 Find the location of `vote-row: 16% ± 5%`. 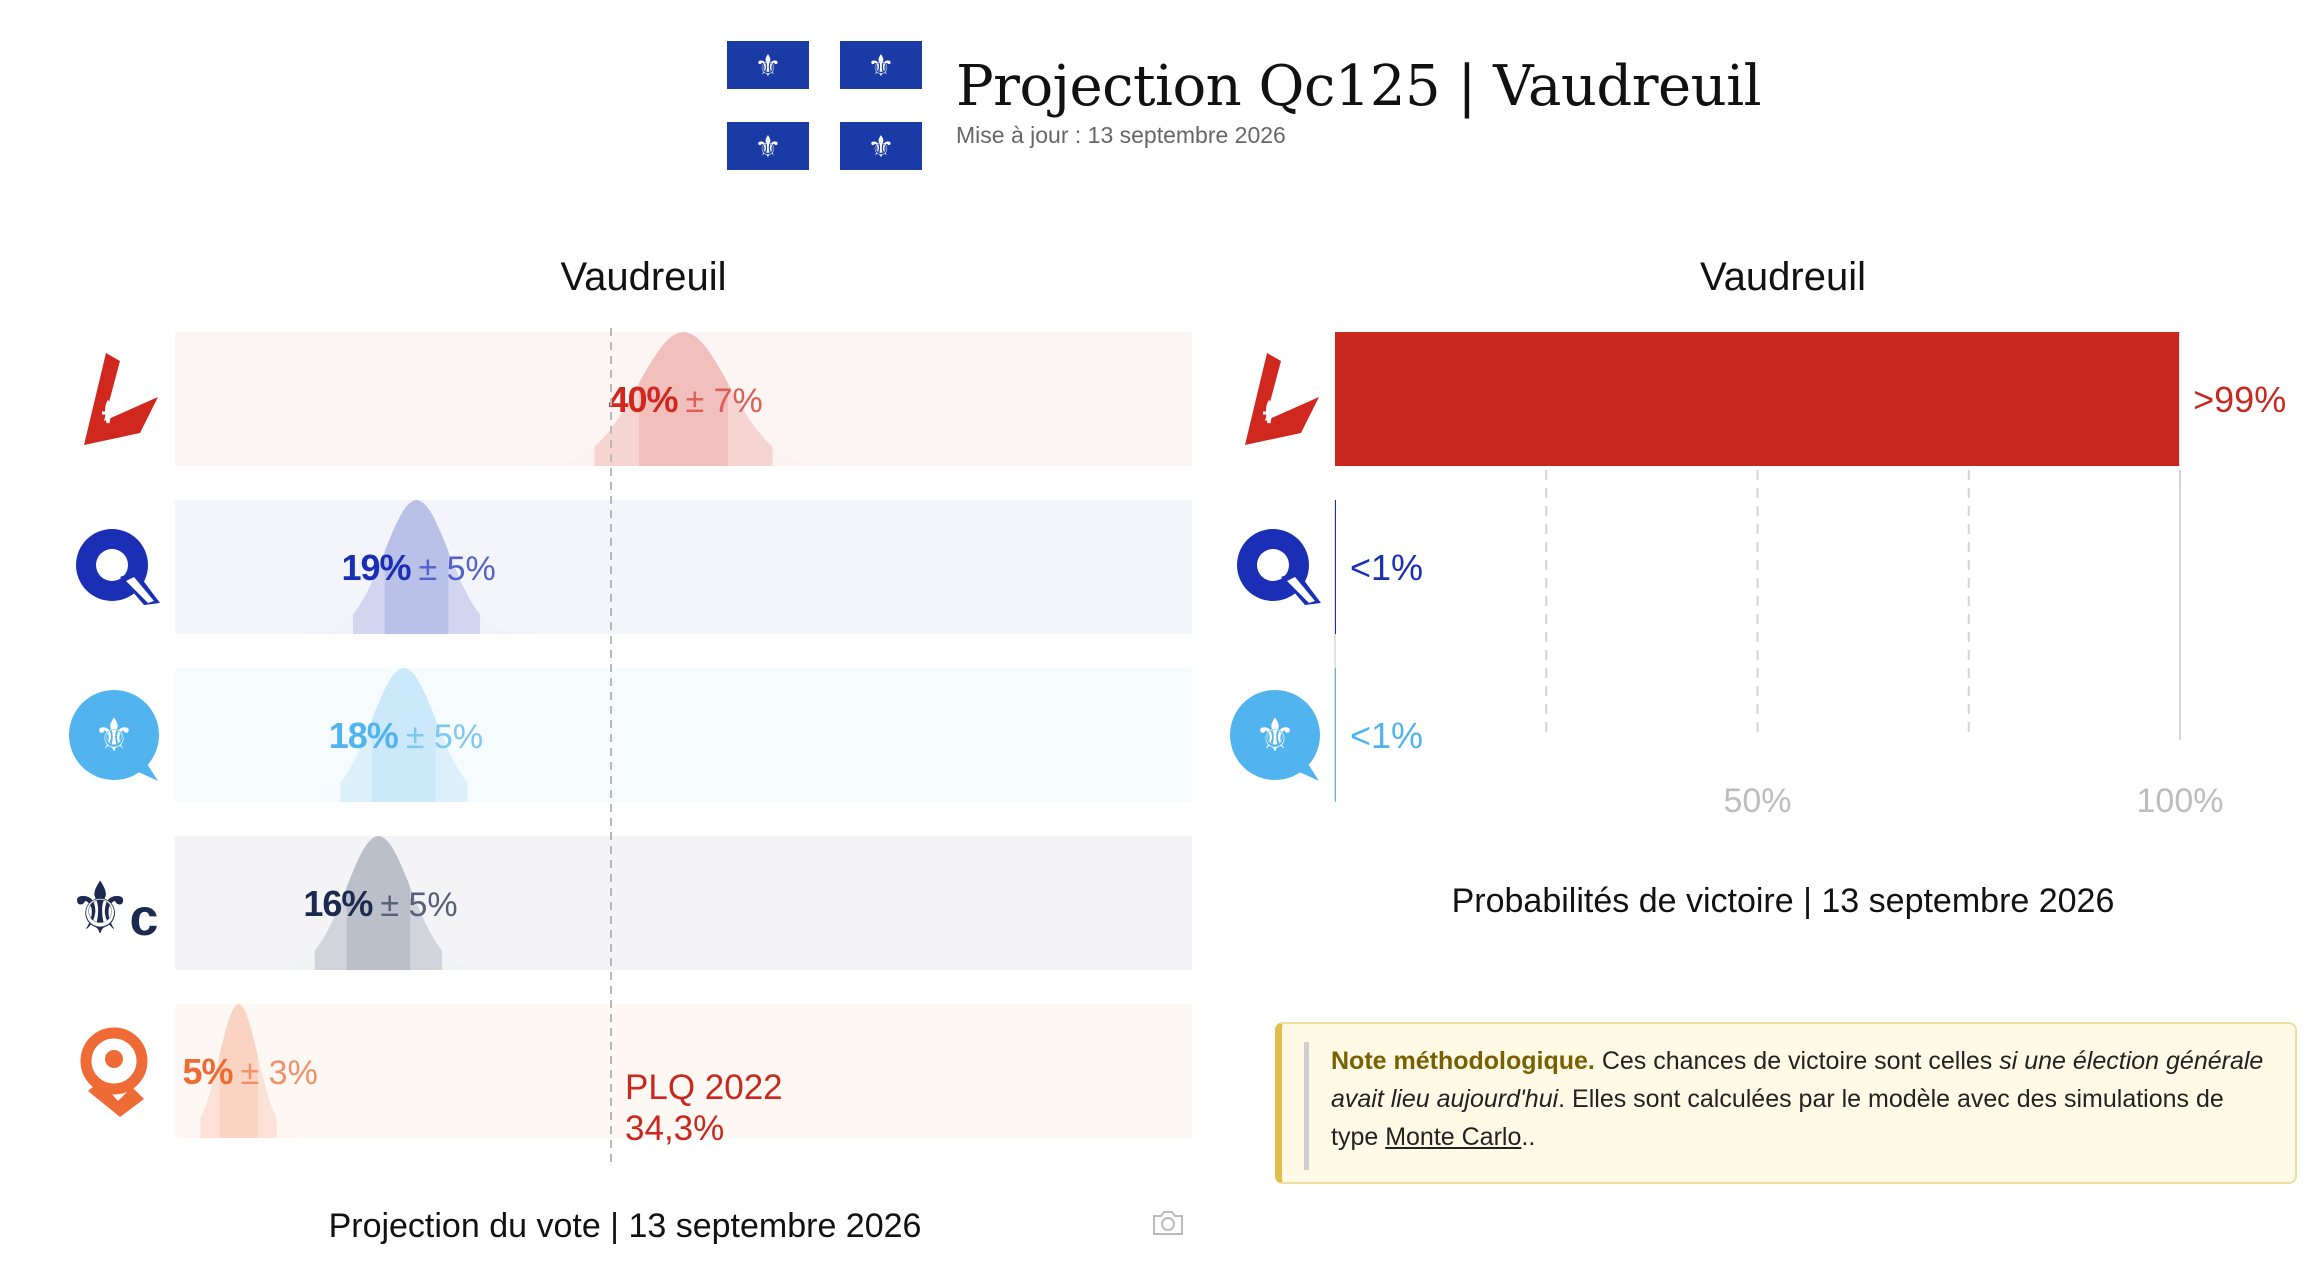

vote-row: 16% ± 5% is located at coordinates (683, 903).